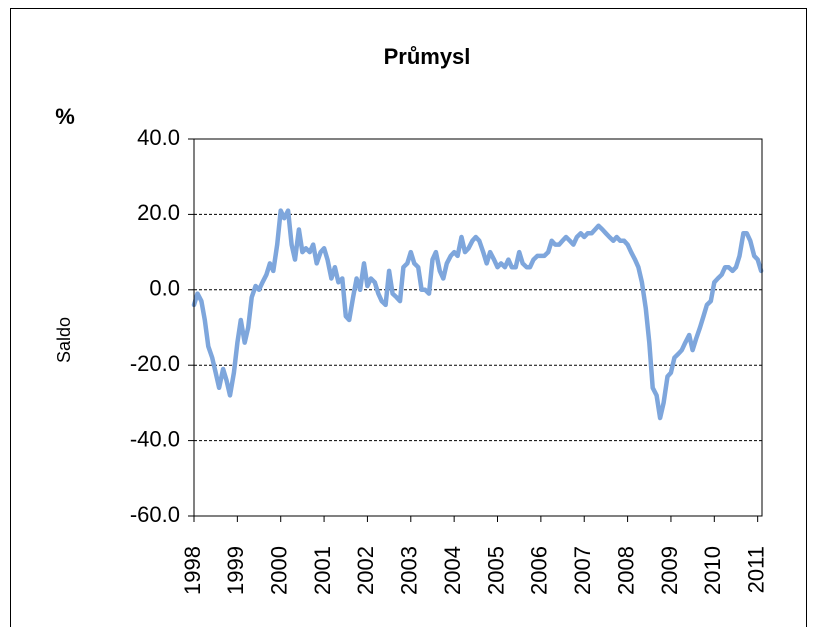 Image resolution: width=815 pixels, height=627 pixels. What do you see at coordinates (158, 137) in the screenshot?
I see `y-tick-label: 40.0` at bounding box center [158, 137].